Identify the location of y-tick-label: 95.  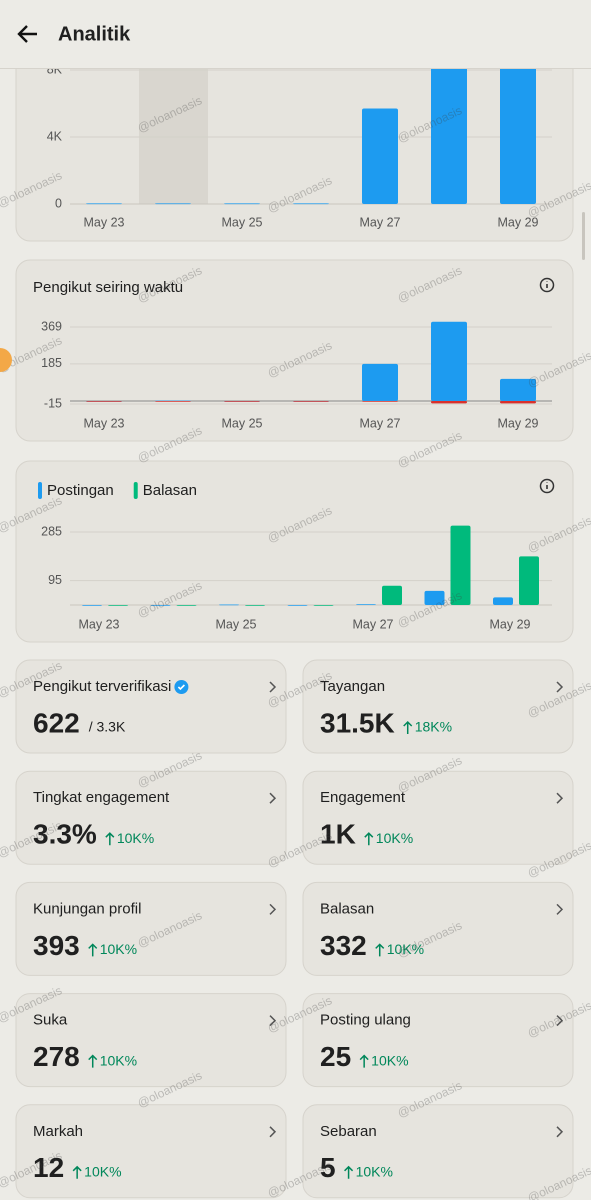
(55, 580).